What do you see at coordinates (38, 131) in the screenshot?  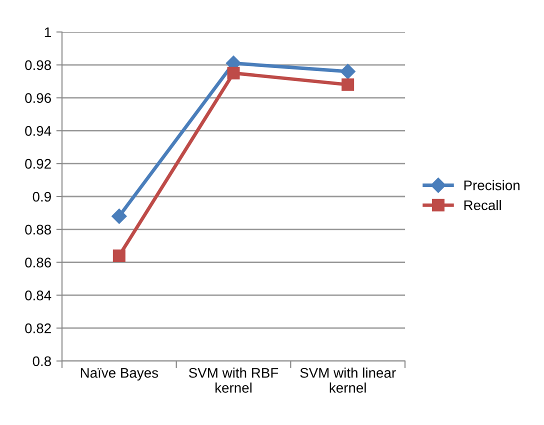 I see `y-tick-label: 0.94` at bounding box center [38, 131].